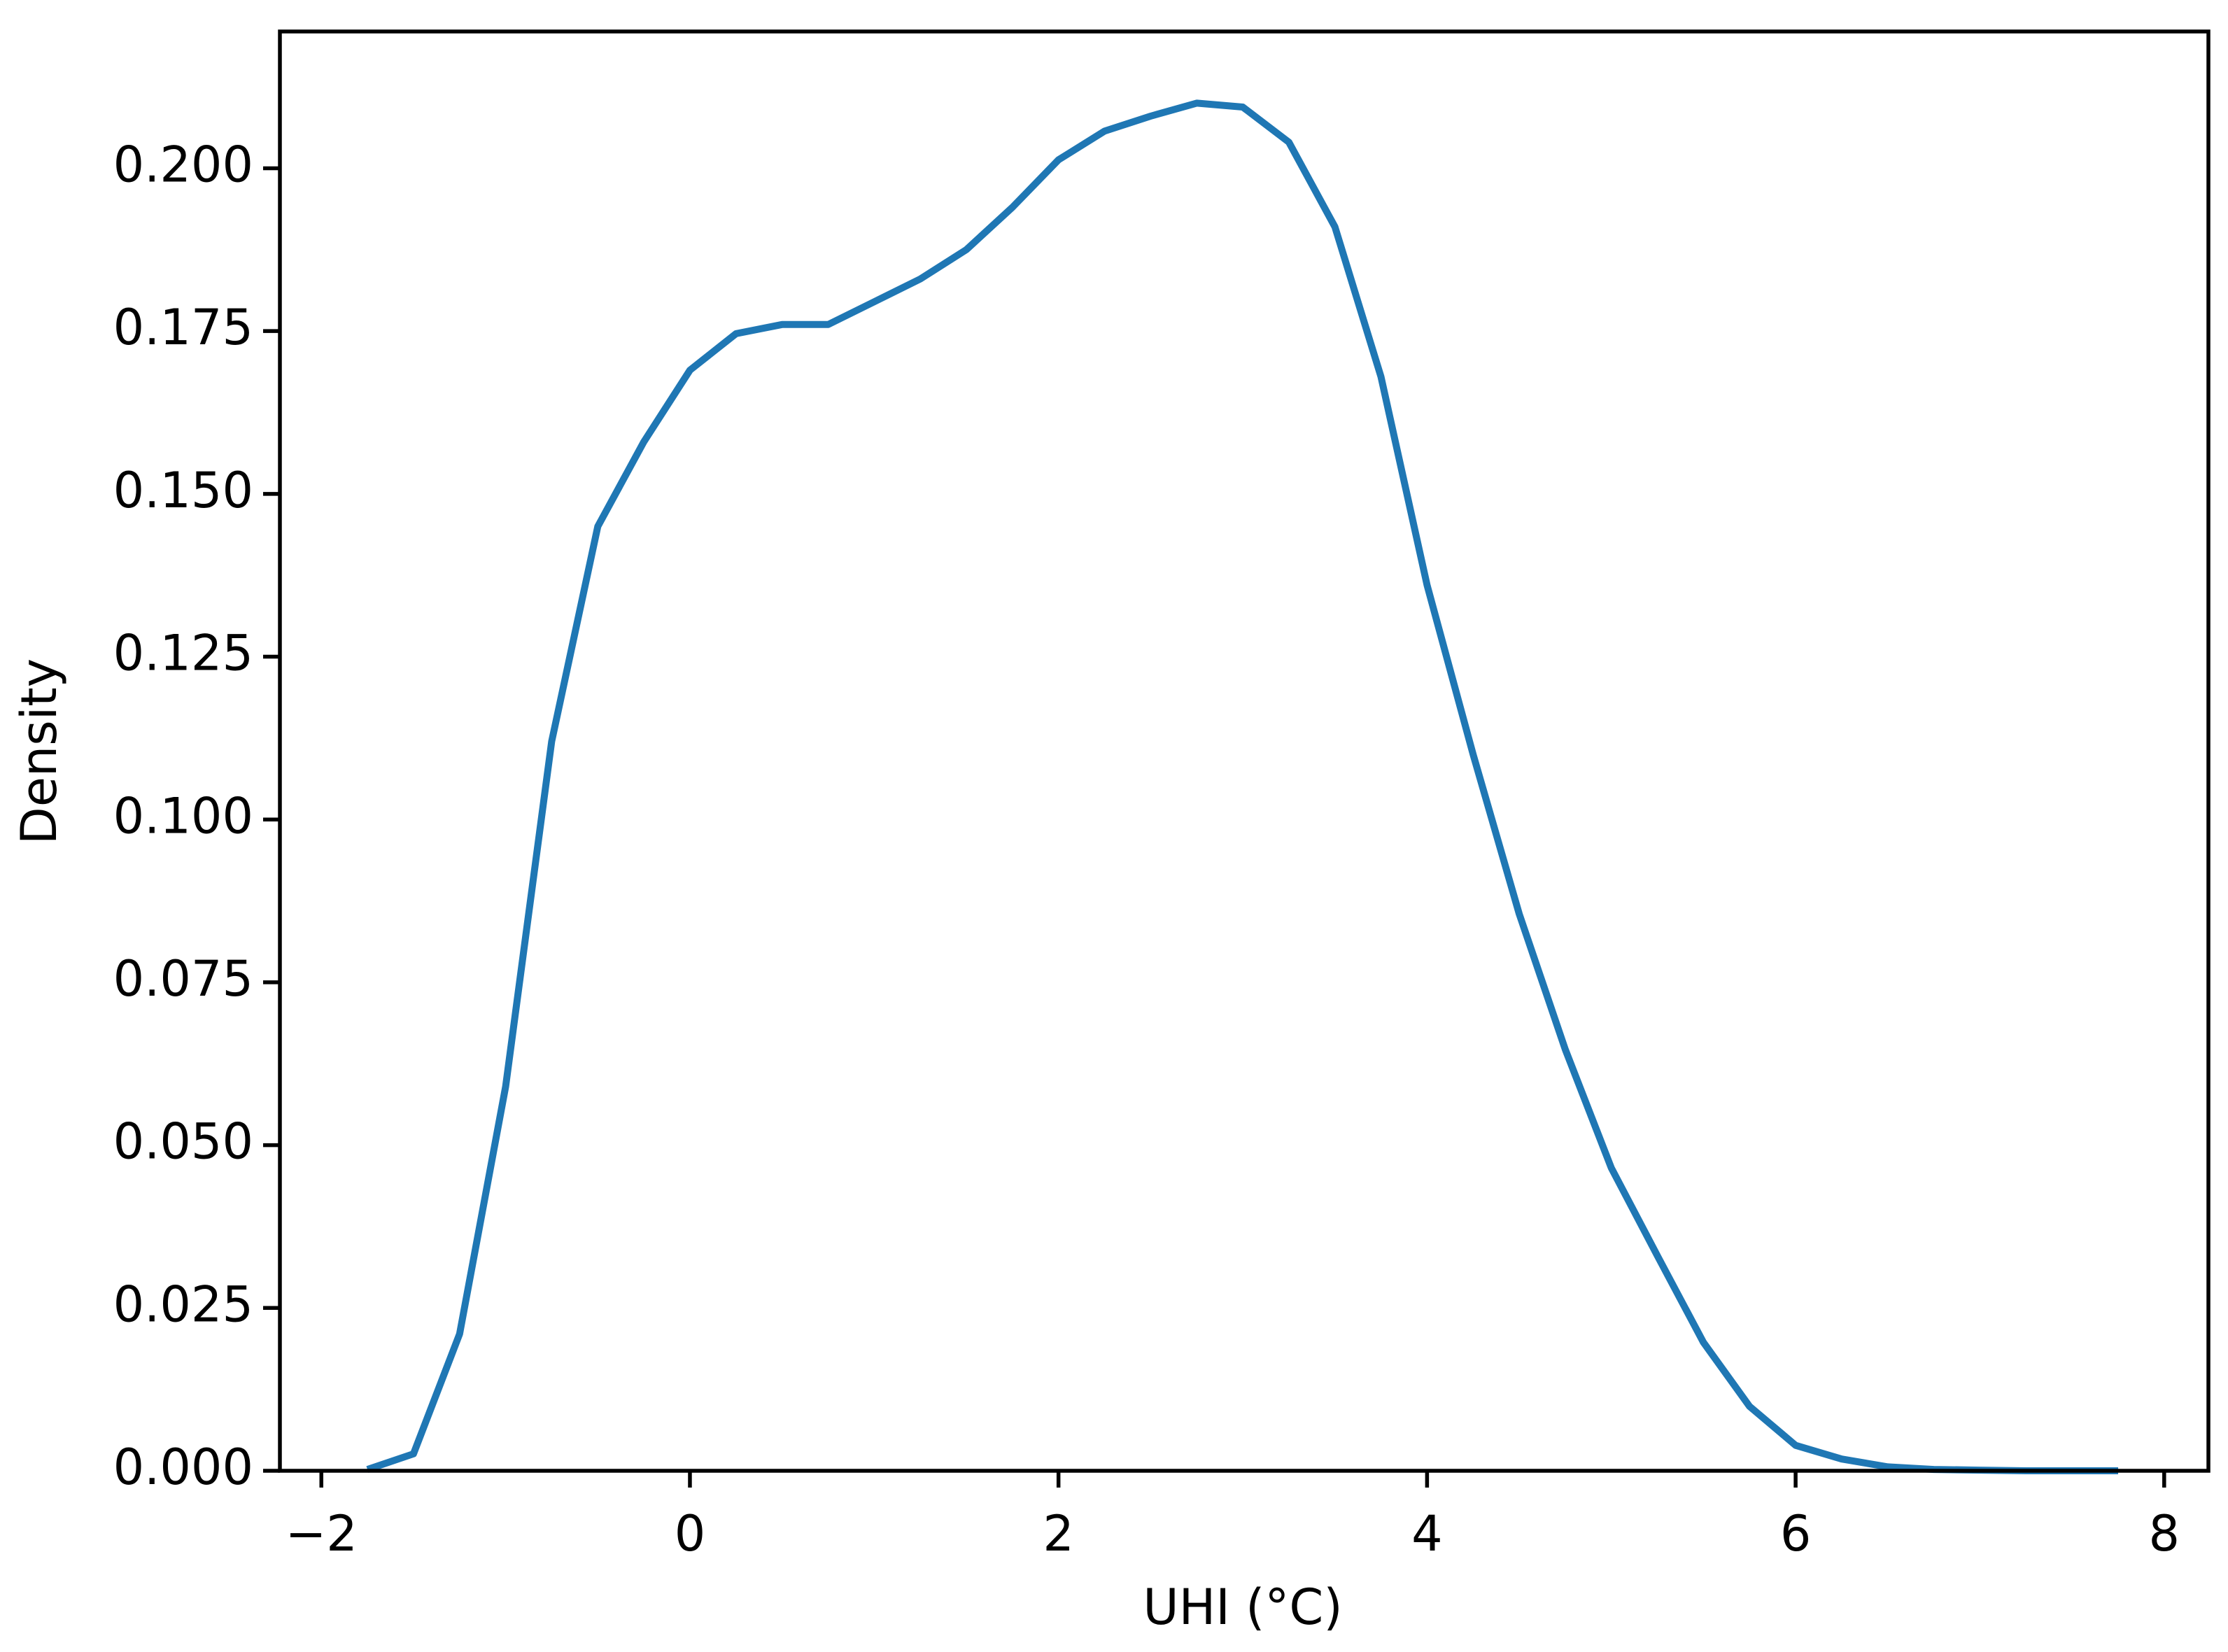 The image size is (2228, 1652). Describe the element at coordinates (183, 1468) in the screenshot. I see `y-tick-label: 0.000` at that location.